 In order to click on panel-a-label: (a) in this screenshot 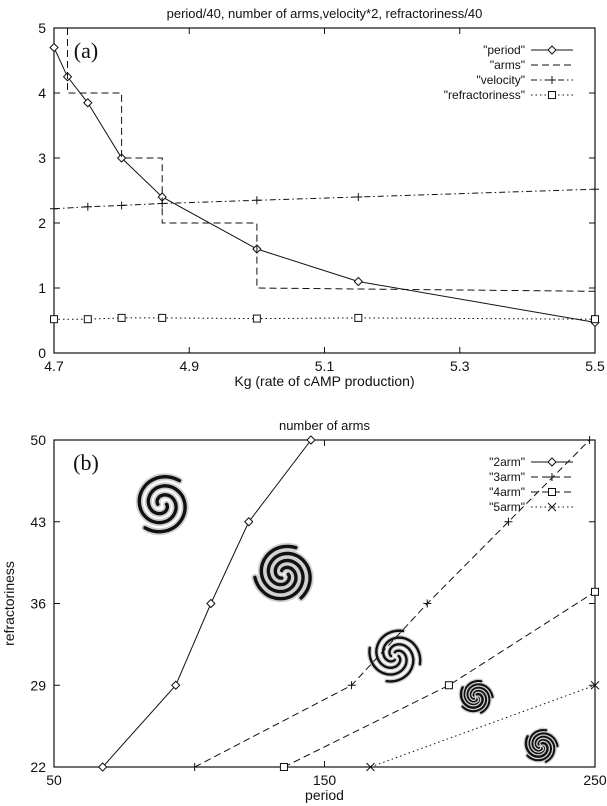, I will do `click(86, 50)`.